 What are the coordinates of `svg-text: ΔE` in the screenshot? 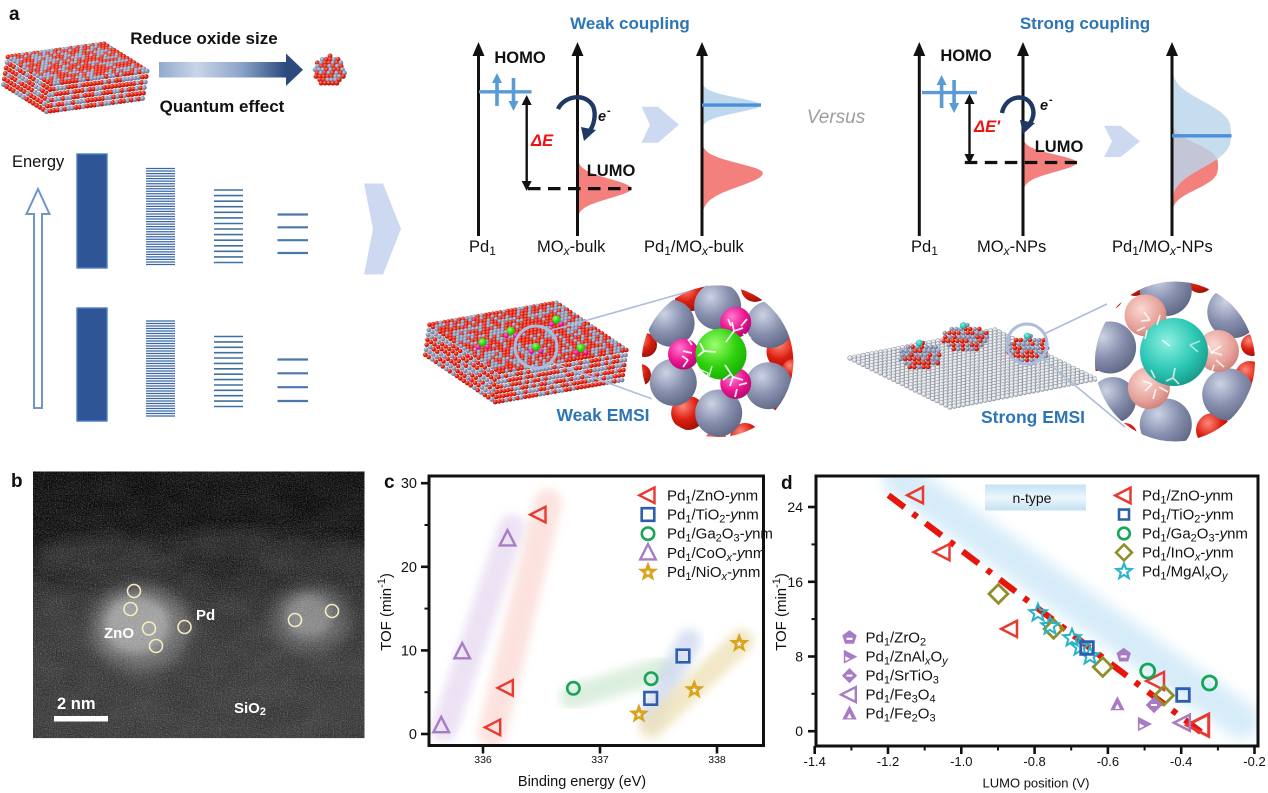 It's located at (542, 141).